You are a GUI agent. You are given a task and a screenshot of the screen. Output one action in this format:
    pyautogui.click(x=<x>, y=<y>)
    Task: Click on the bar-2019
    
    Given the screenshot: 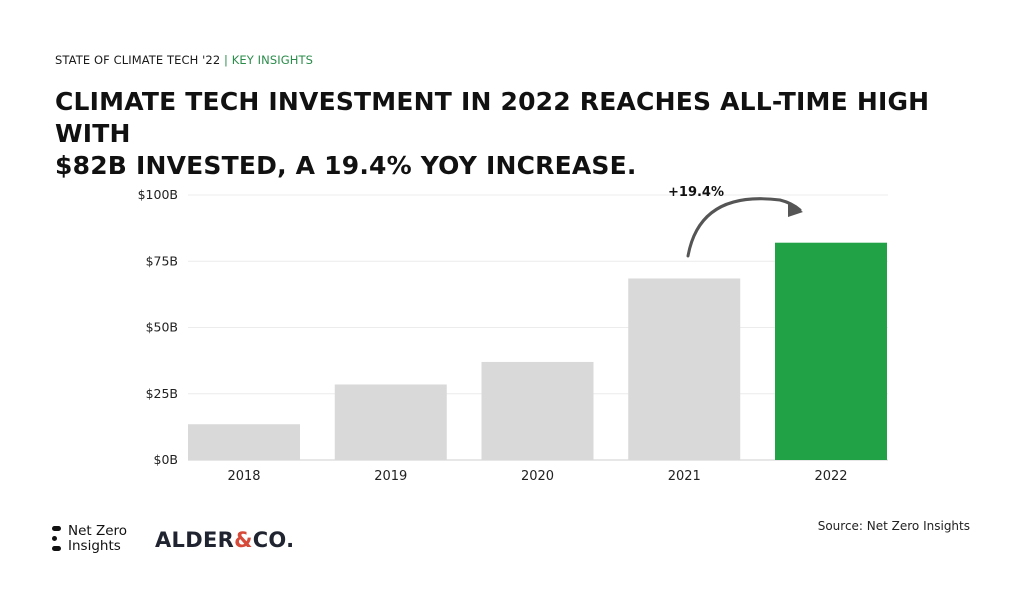 What is the action you would take?
    pyautogui.click(x=390, y=422)
    